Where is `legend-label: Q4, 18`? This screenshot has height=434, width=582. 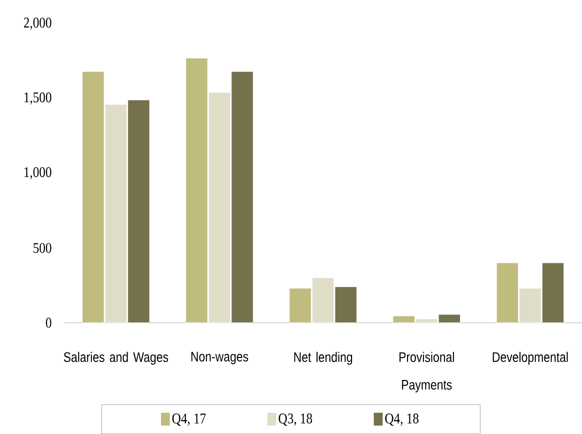 legend-label: Q4, 18 is located at coordinates (401, 420).